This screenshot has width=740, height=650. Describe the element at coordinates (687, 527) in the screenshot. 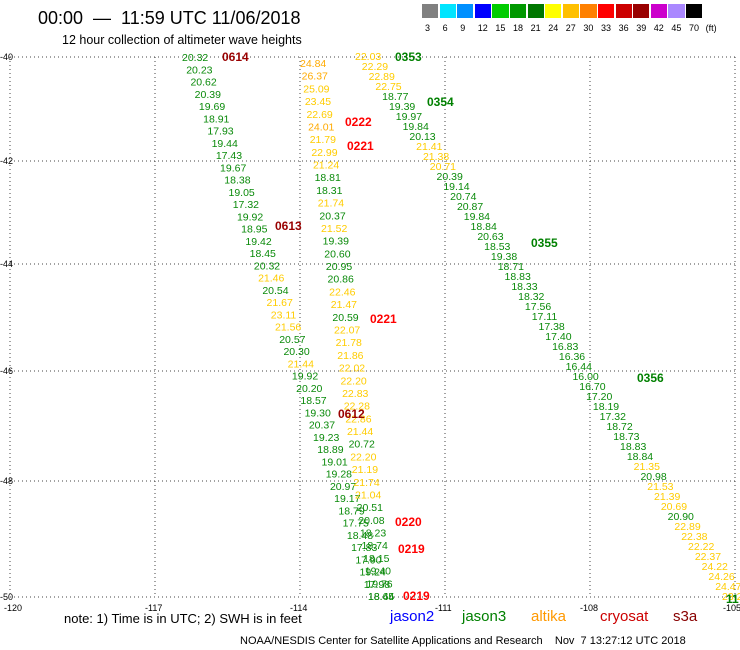

I see `swh-value: 22.89` at that location.